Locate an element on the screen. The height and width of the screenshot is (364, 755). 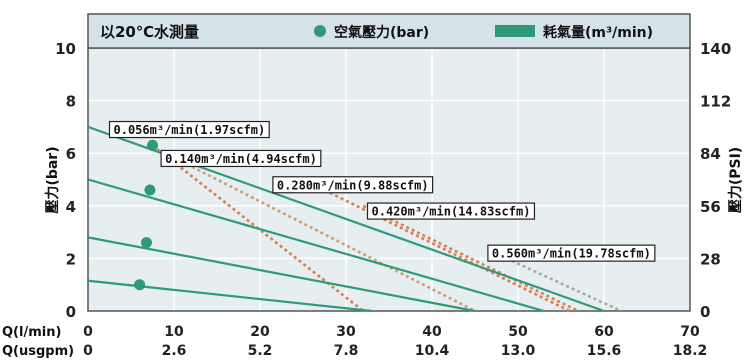
legend-pressure-marker is located at coordinates (320, 31).